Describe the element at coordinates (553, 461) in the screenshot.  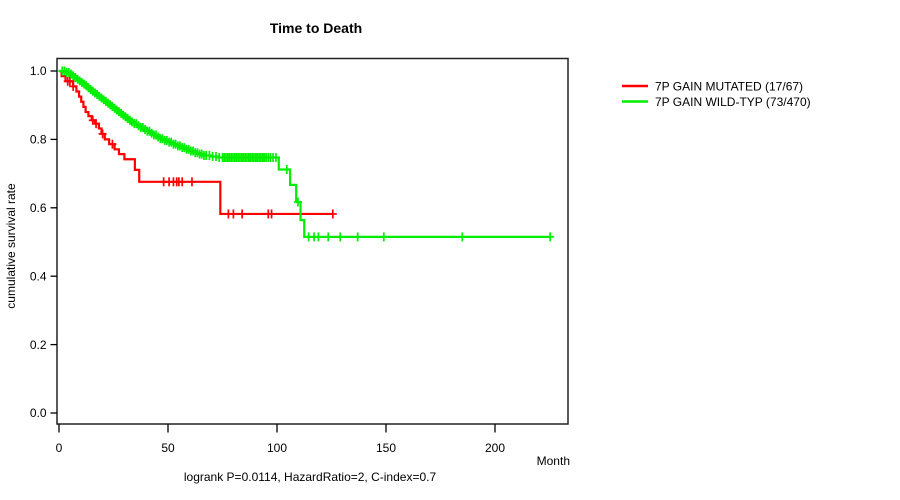
I see `x-axis-label: Month` at that location.